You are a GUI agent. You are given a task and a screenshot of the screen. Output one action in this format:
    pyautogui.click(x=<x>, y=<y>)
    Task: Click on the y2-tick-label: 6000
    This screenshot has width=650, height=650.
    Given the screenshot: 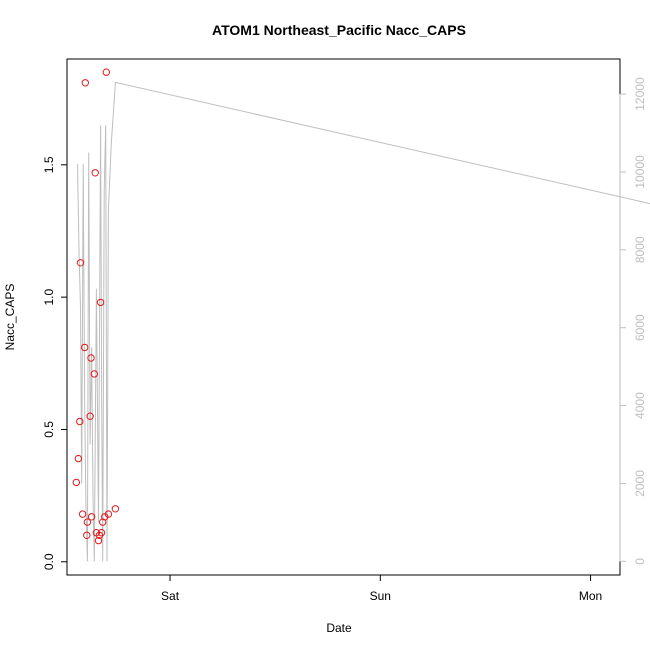 What is the action you would take?
    pyautogui.click(x=640, y=327)
    